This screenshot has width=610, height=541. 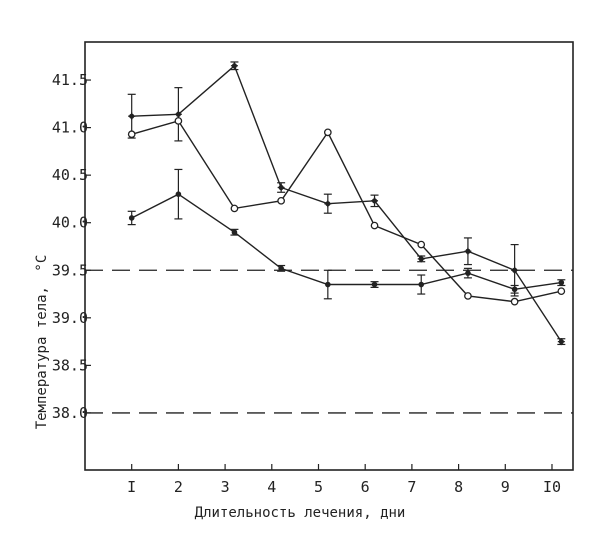 What do you see at coordinates (271, 487) in the screenshot?
I see `x-tick-label: 4` at bounding box center [271, 487].